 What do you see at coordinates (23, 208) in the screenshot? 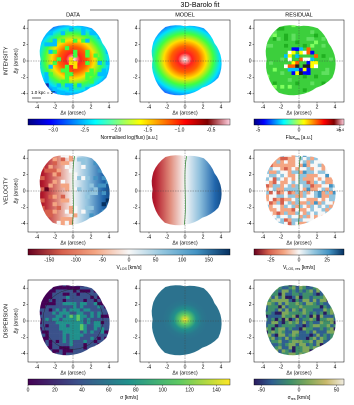
I see `y-tick-label: -2` at bounding box center [23, 208].